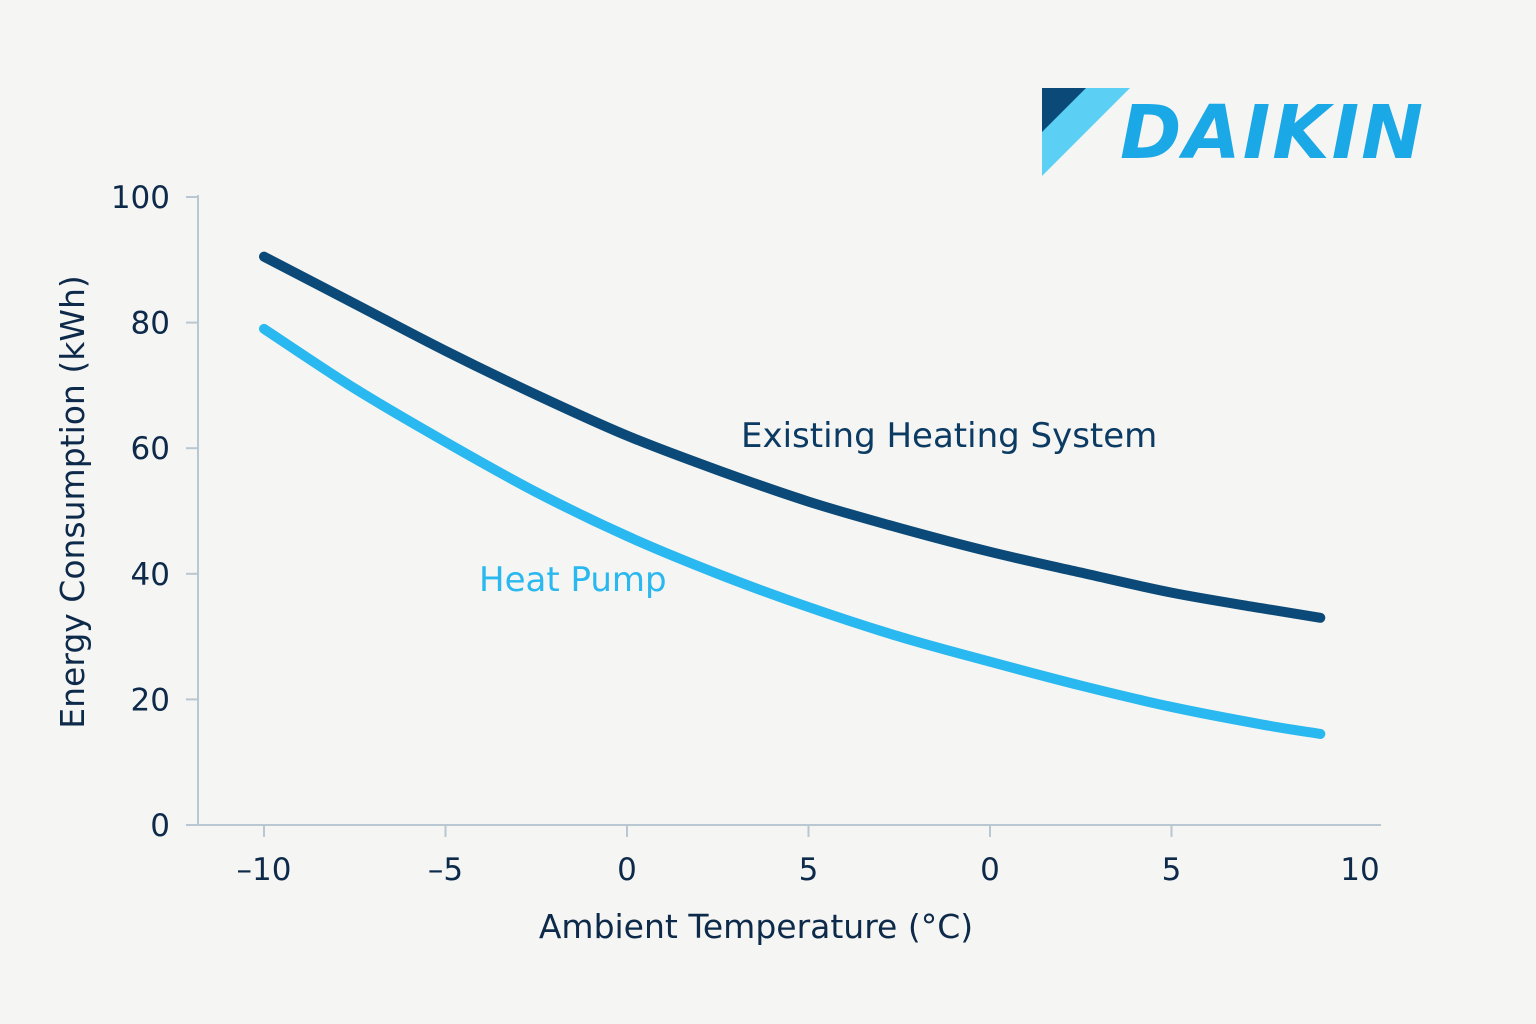 The height and width of the screenshot is (1024, 1536). I want to click on y-axis-title: Energy Consumption (kWh), so click(72, 501).